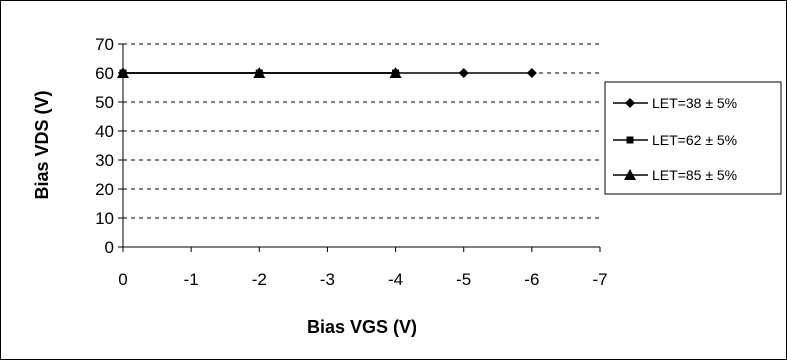  I want to click on legend-marker-square, so click(630, 140).